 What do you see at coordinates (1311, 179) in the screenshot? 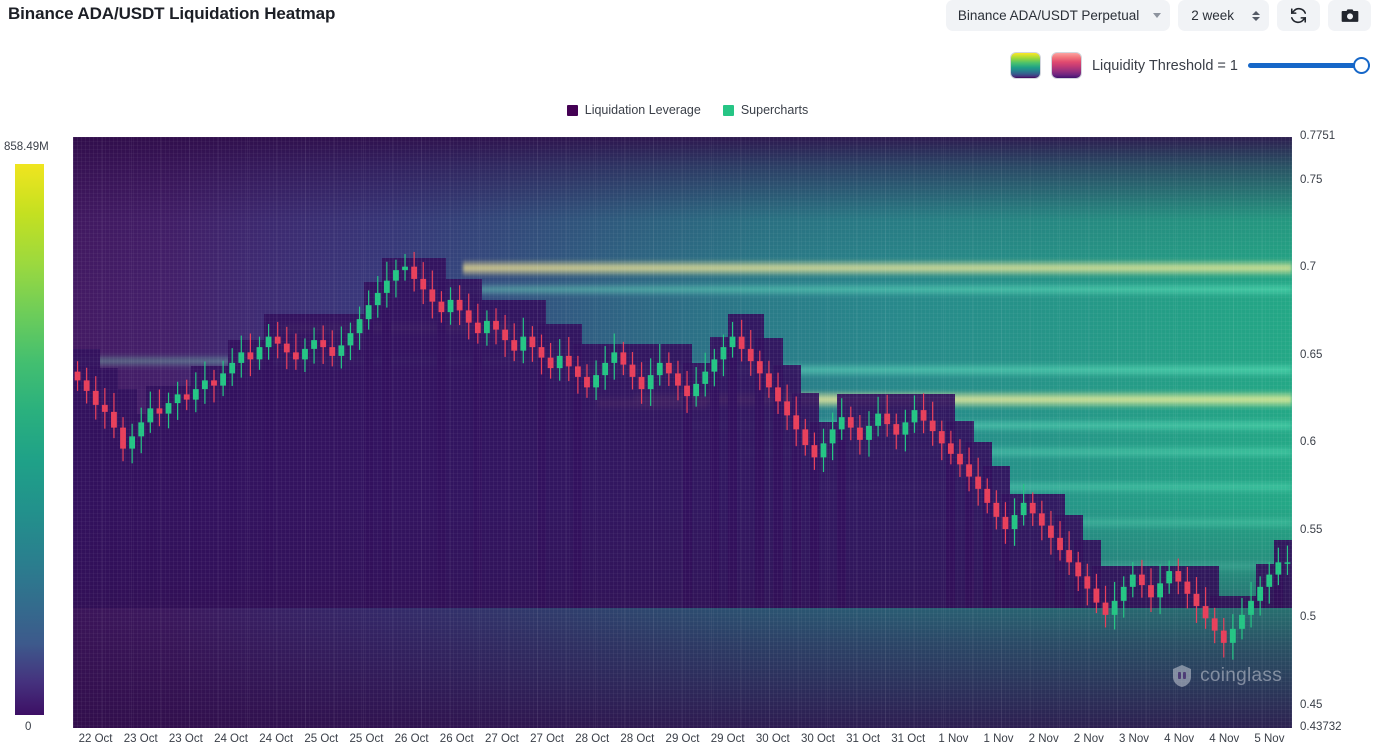
I see `y-axis-tick: 0.75` at bounding box center [1311, 179].